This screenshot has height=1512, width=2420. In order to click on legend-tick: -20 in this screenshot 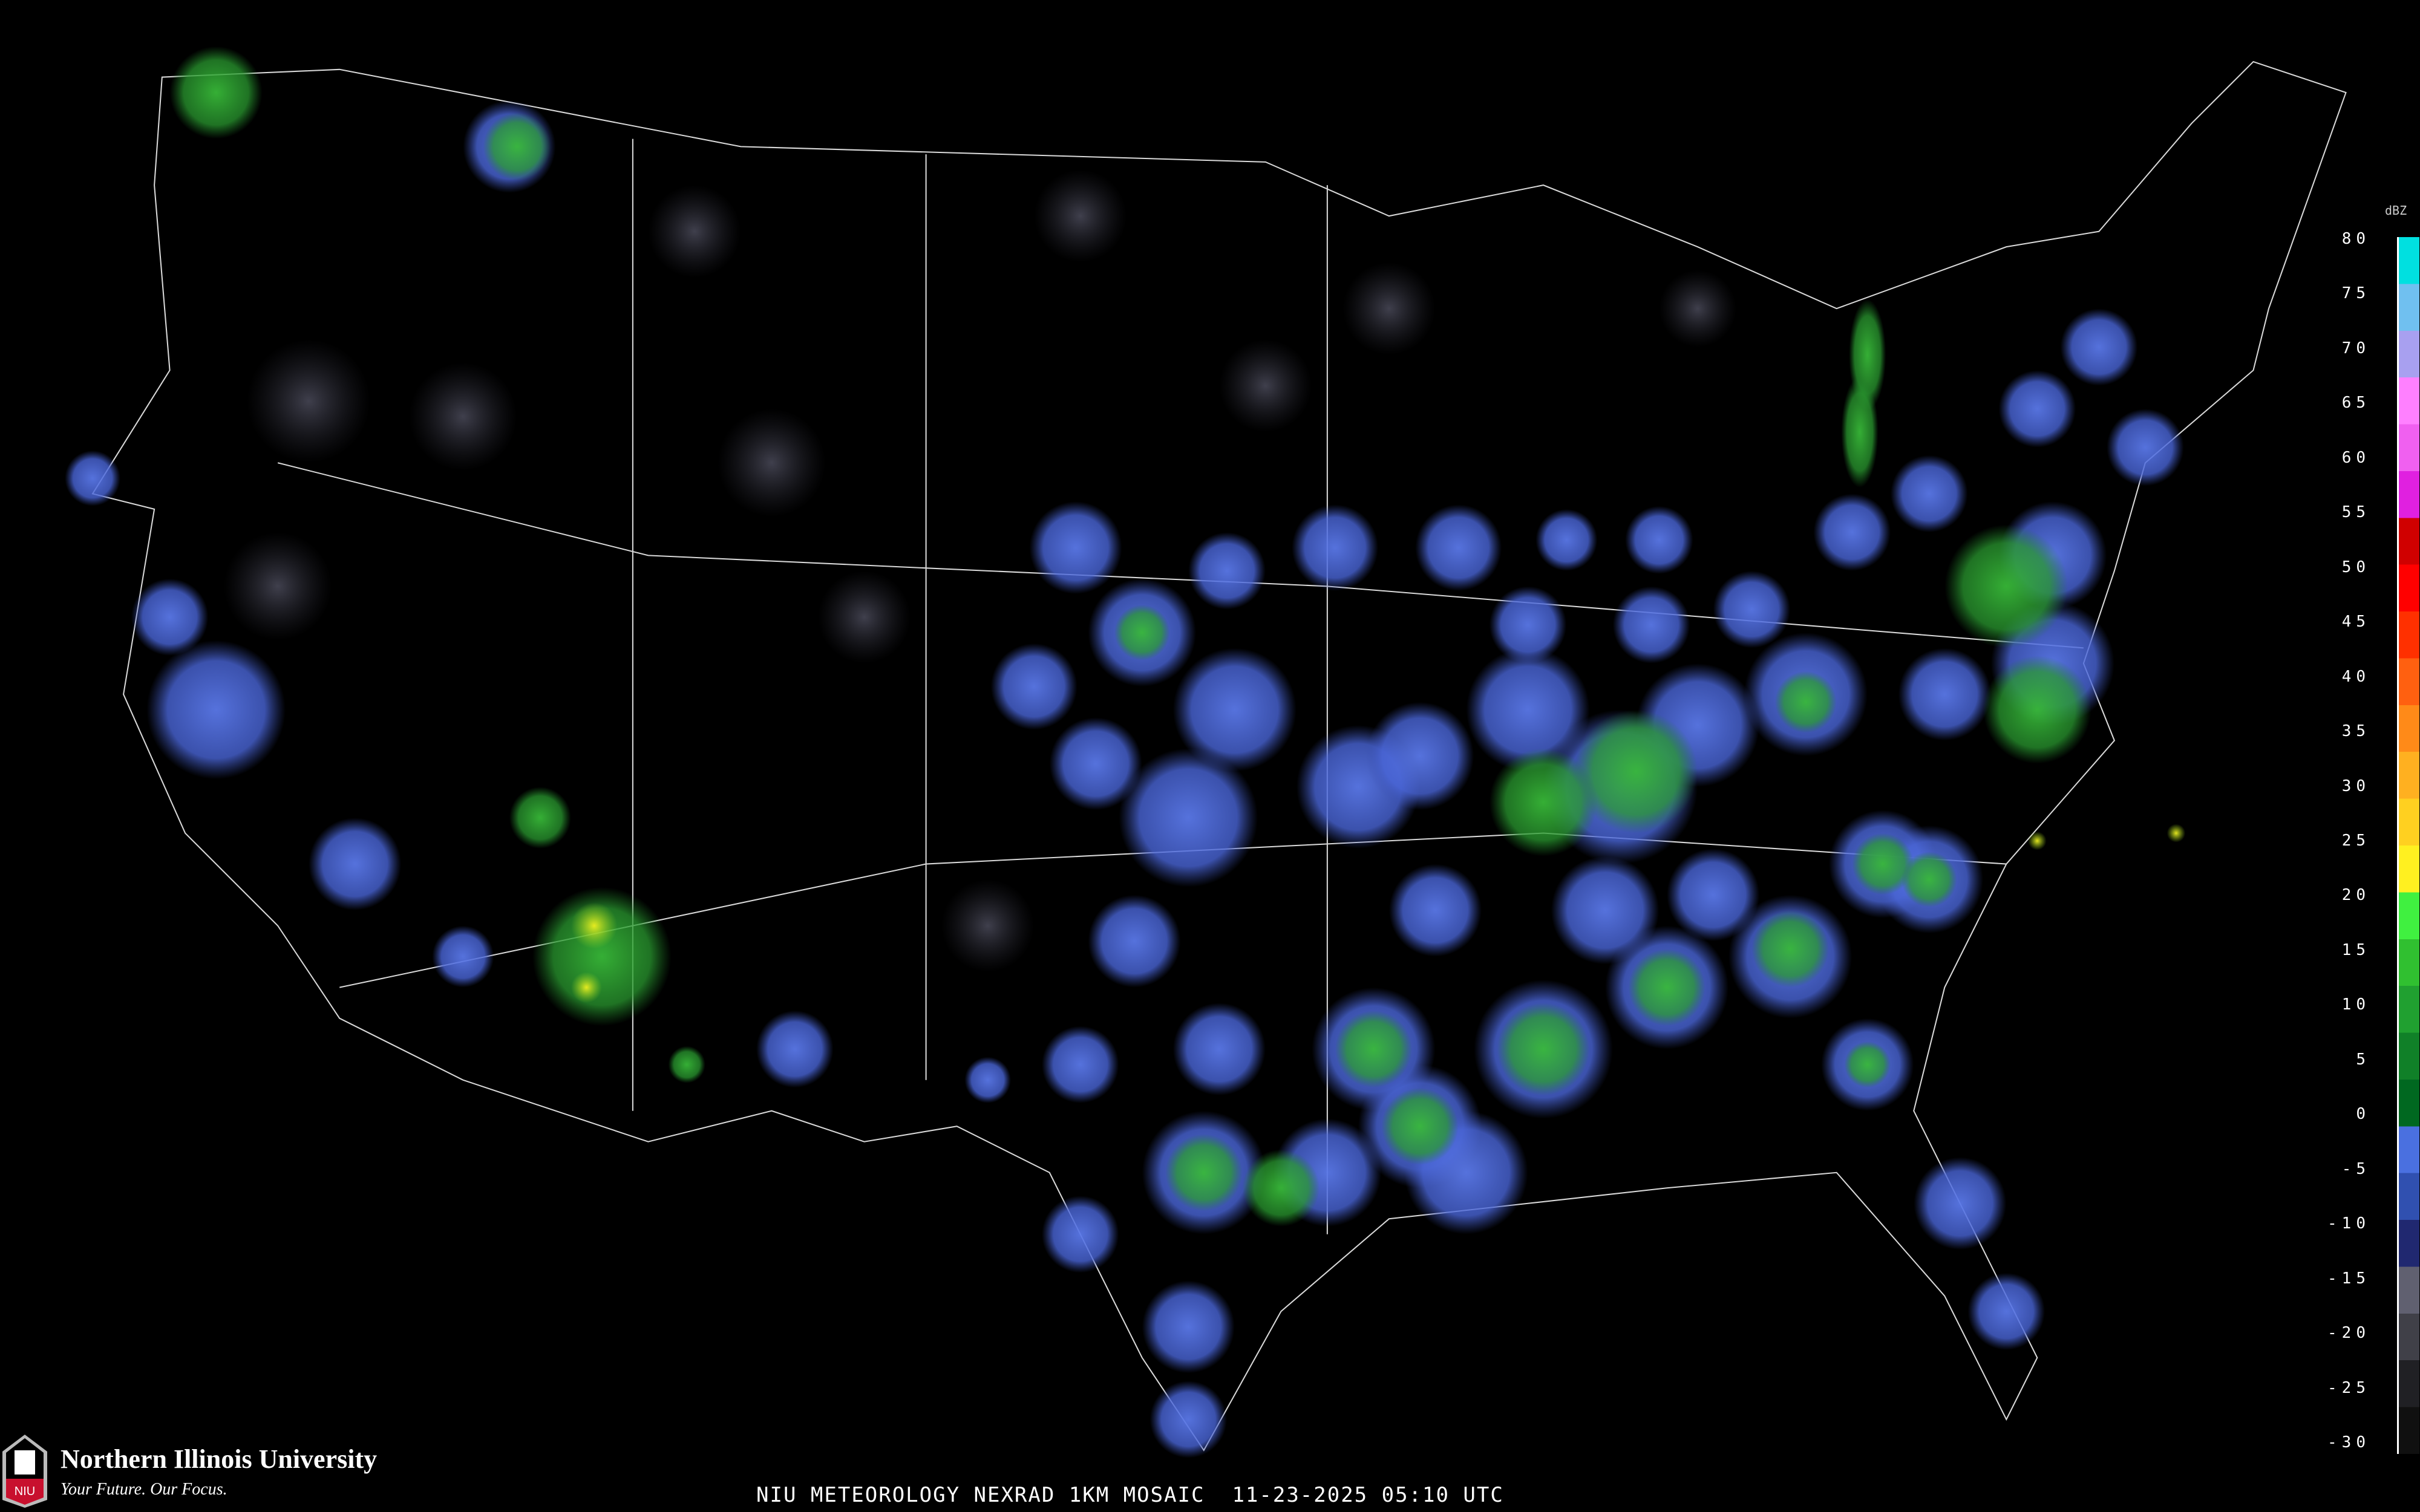, I will do `click(2348, 1334)`.